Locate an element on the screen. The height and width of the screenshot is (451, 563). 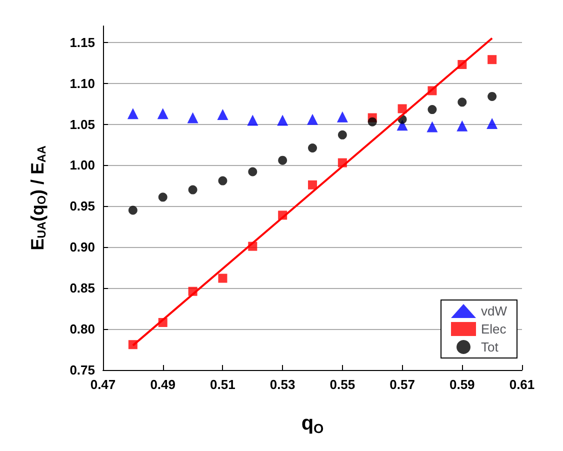
y-tick-label: 1.05 is located at coordinates (82, 124).